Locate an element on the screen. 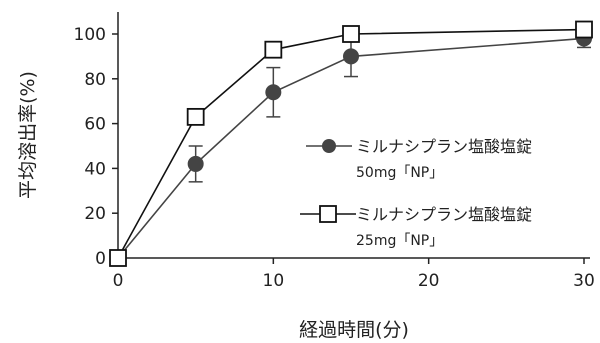 This screenshot has width=600, height=343. x-tick-label: 20 is located at coordinates (429, 281).